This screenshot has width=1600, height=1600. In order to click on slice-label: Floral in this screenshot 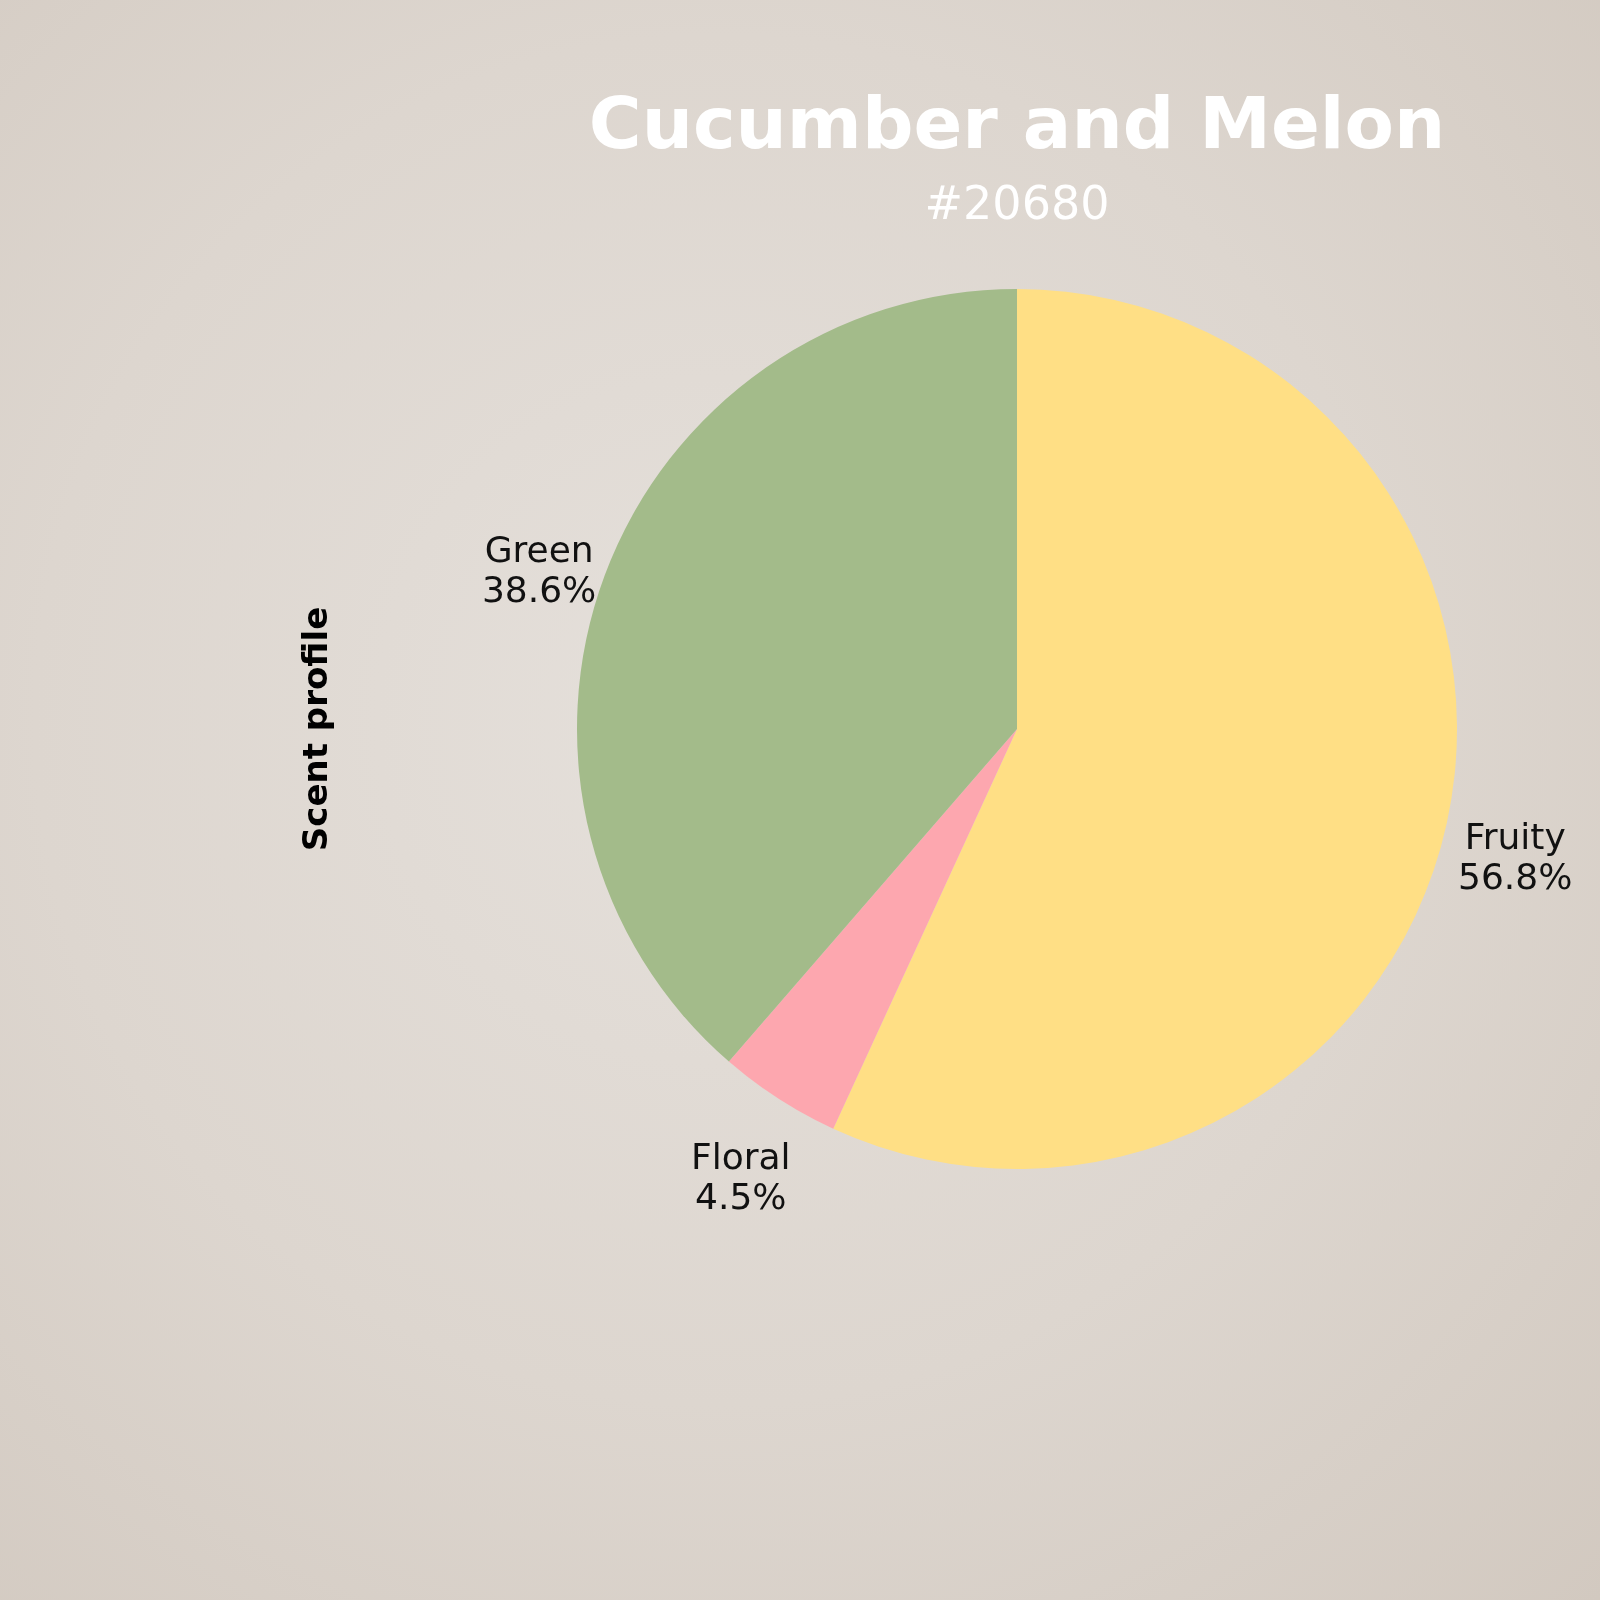, I will do `click(740, 1156)`.